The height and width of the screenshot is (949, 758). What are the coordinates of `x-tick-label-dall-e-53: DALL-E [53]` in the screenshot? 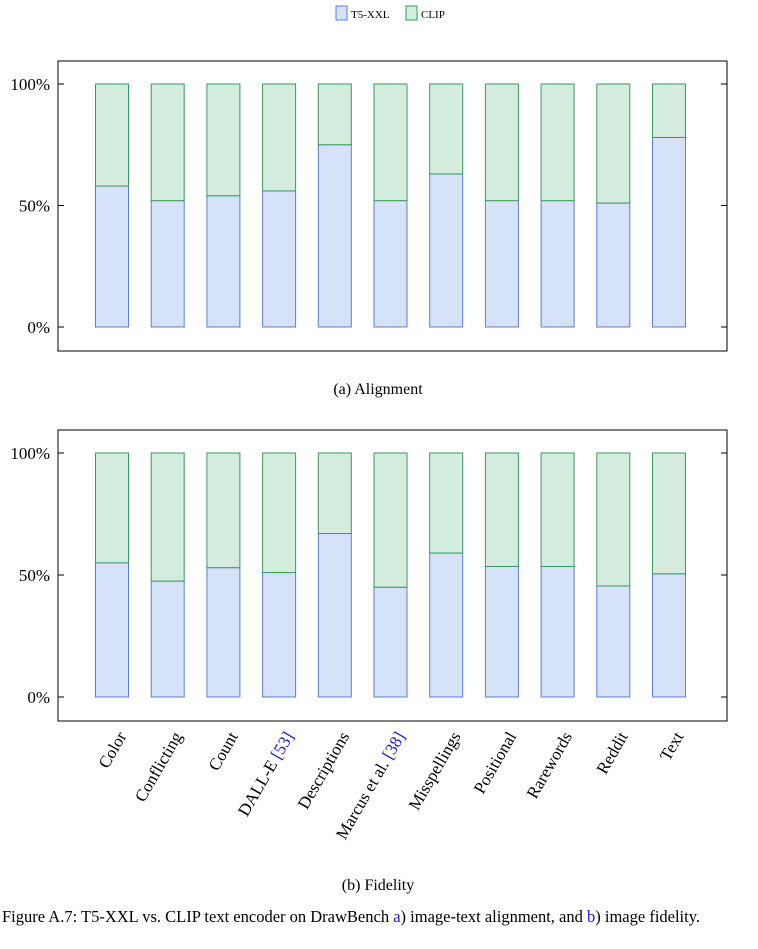 It's located at (265, 774).